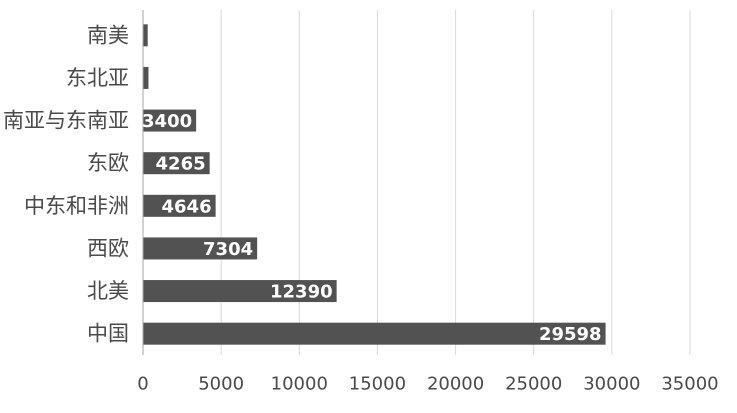 The width and height of the screenshot is (737, 413). Describe the element at coordinates (66, 184) in the screenshot. I see `category-labels: 中国 北美 西欧 中东和非洲 东欧 南亚与东南亚 东北亚 南美` at that location.